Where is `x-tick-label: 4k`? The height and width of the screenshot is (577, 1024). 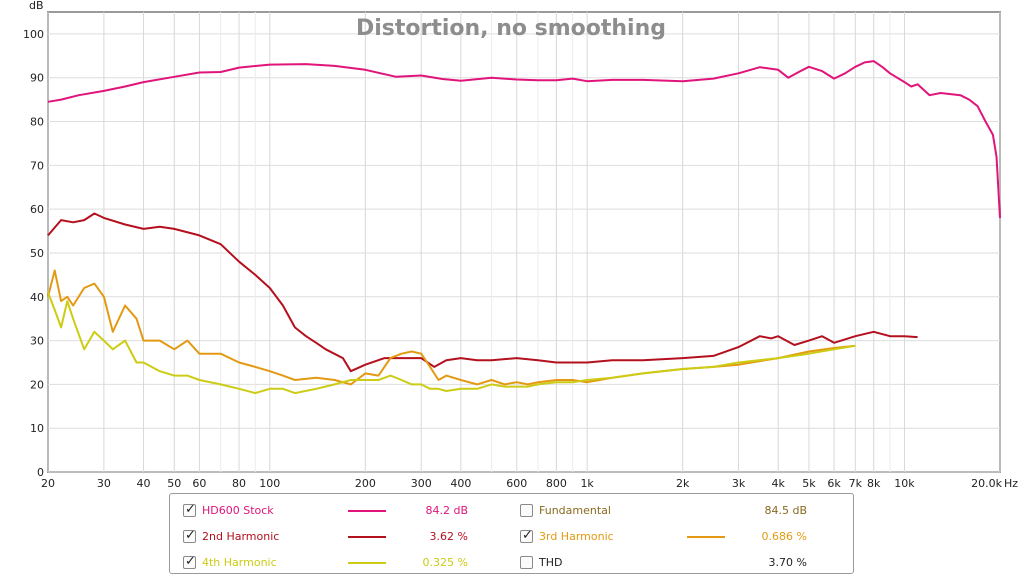 x-tick-label: 4k is located at coordinates (779, 483).